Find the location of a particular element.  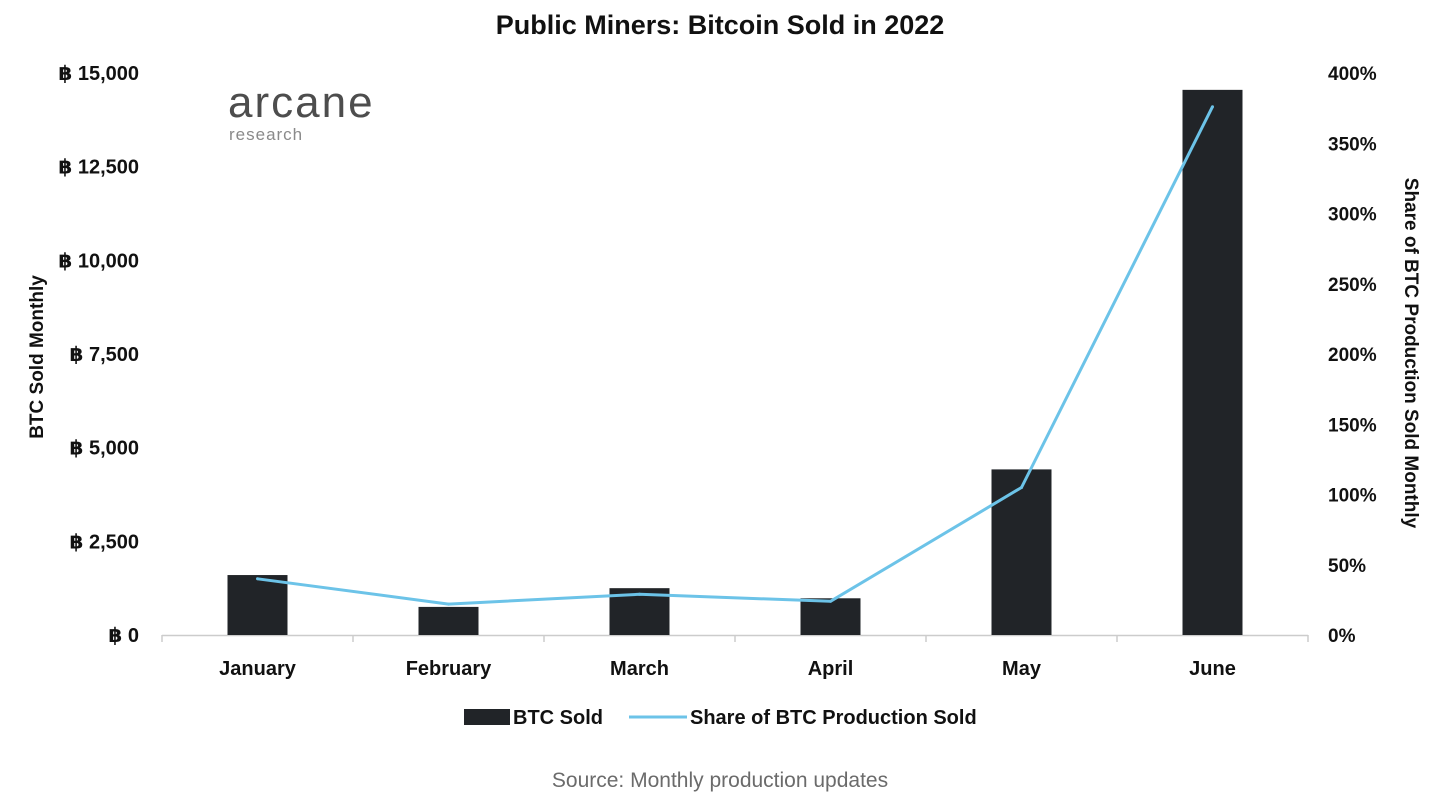

bar-june is located at coordinates (1212, 362).